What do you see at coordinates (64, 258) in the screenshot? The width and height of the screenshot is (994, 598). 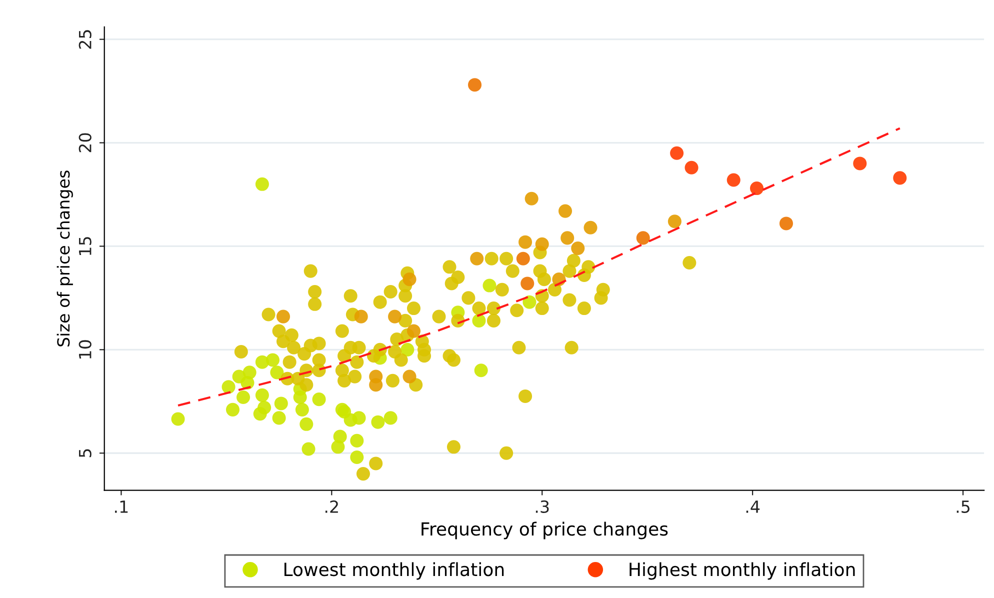 I see `y-axis-title: Size of price changes` at bounding box center [64, 258].